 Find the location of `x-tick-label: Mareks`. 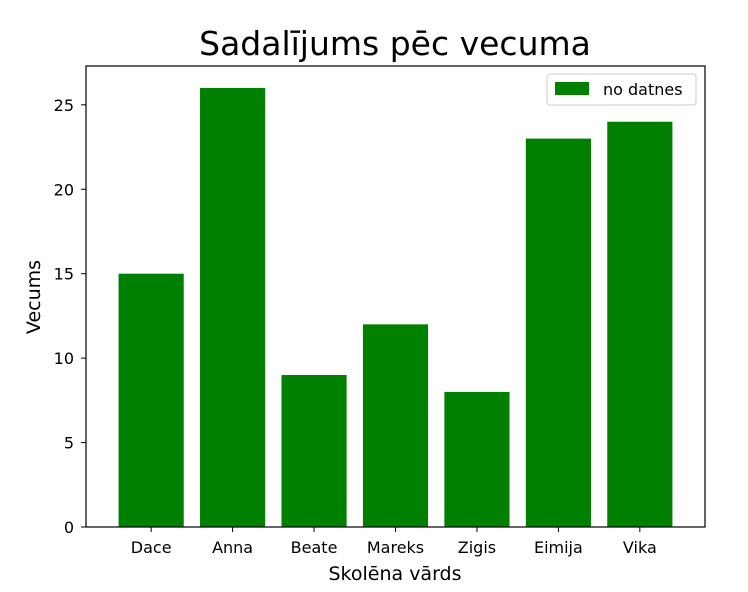

x-tick-label: Mareks is located at coordinates (395, 547).